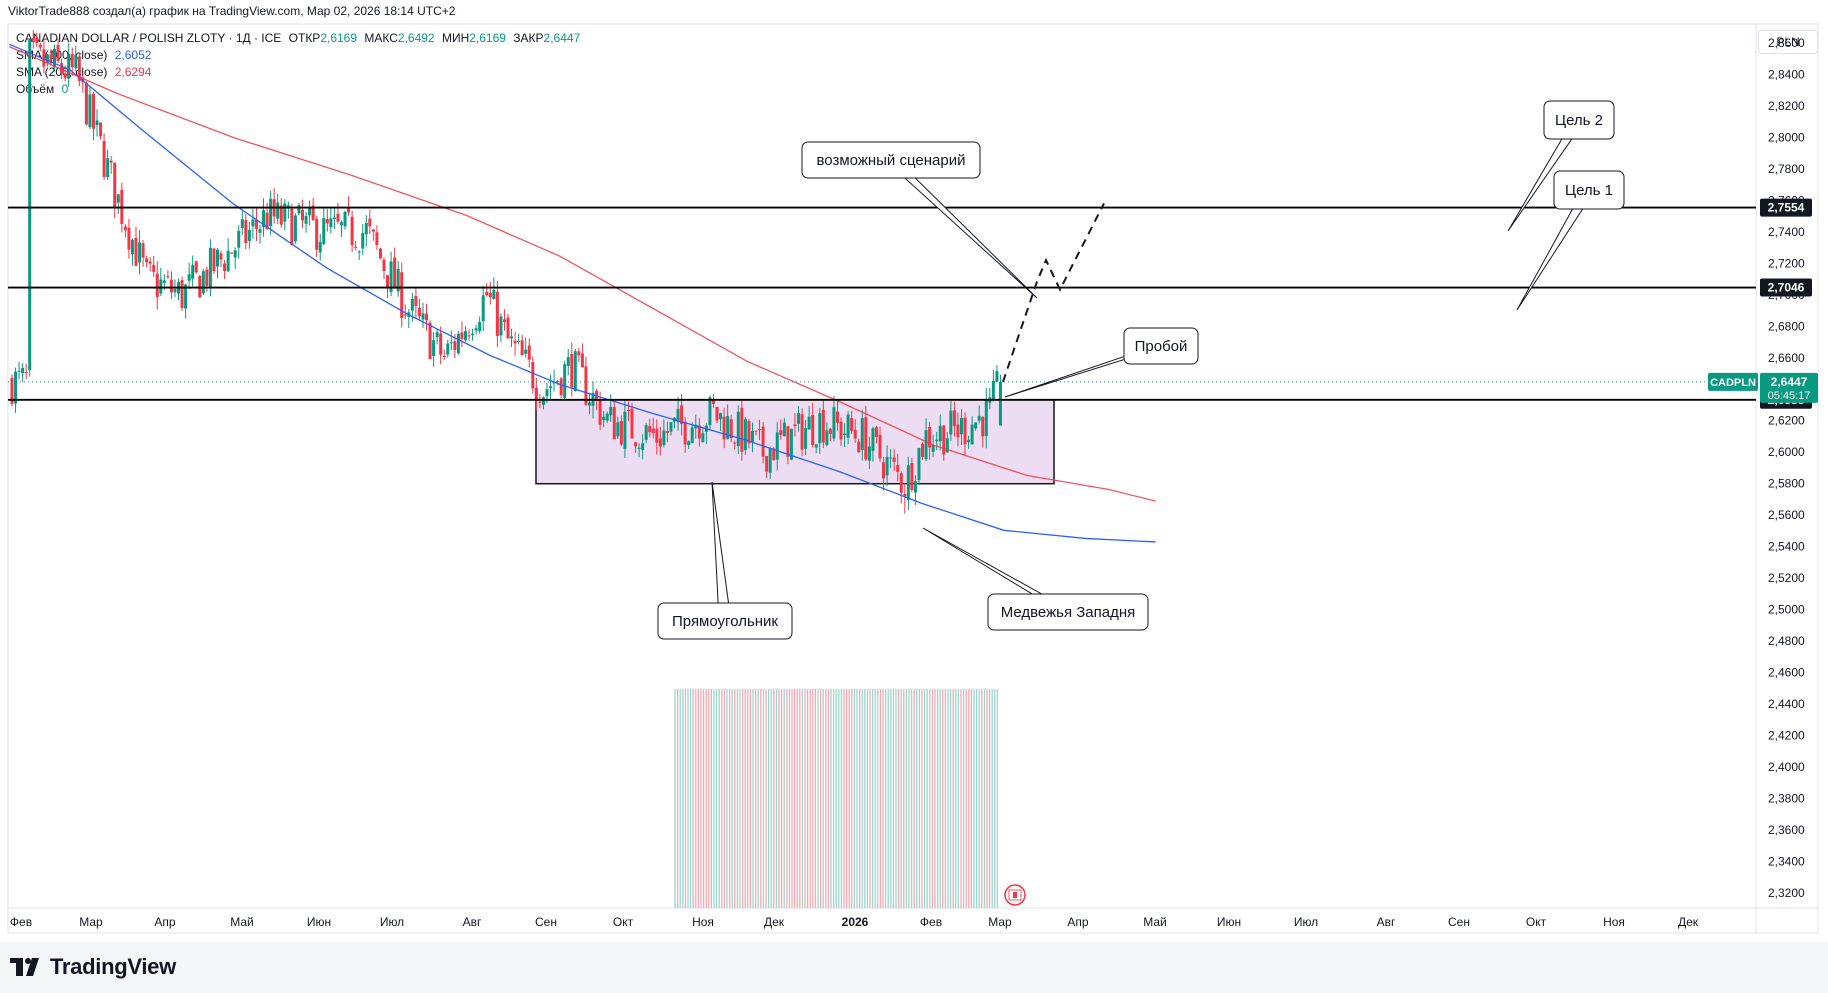 The width and height of the screenshot is (1828, 993). I want to click on indicator-sma100-row: SMA (100, close) 2,6052, so click(300, 55).